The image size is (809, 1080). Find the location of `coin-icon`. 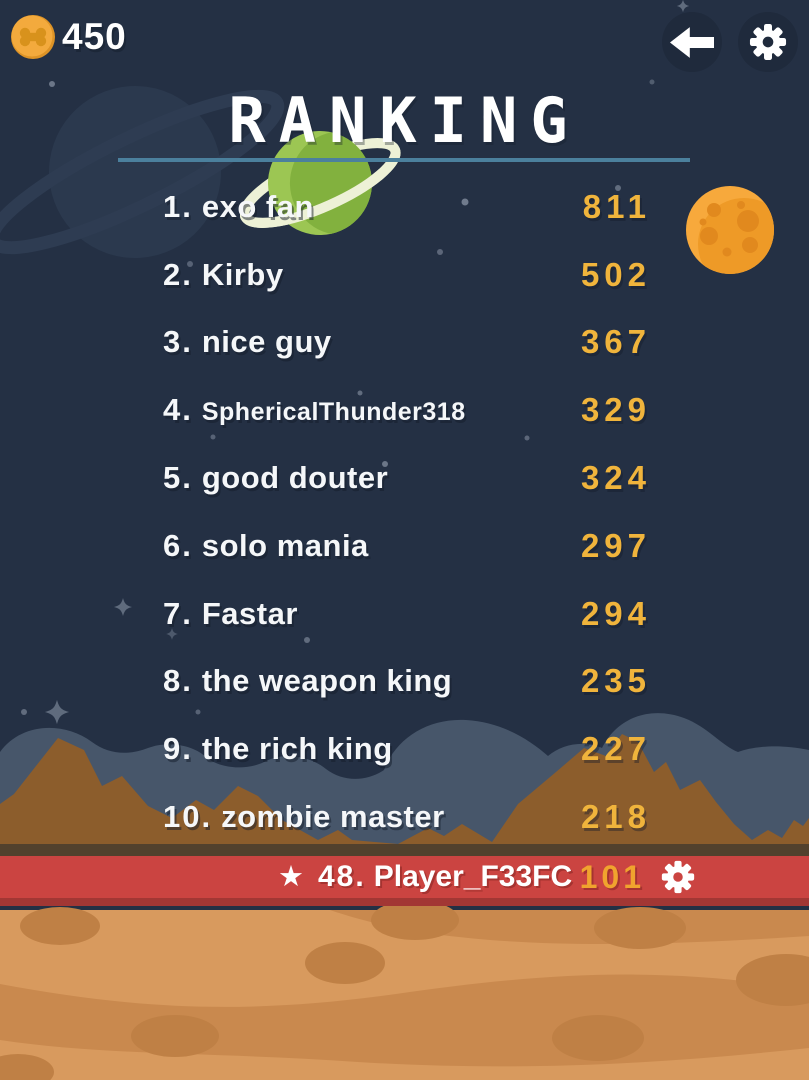

coin-icon is located at coordinates (33, 37).